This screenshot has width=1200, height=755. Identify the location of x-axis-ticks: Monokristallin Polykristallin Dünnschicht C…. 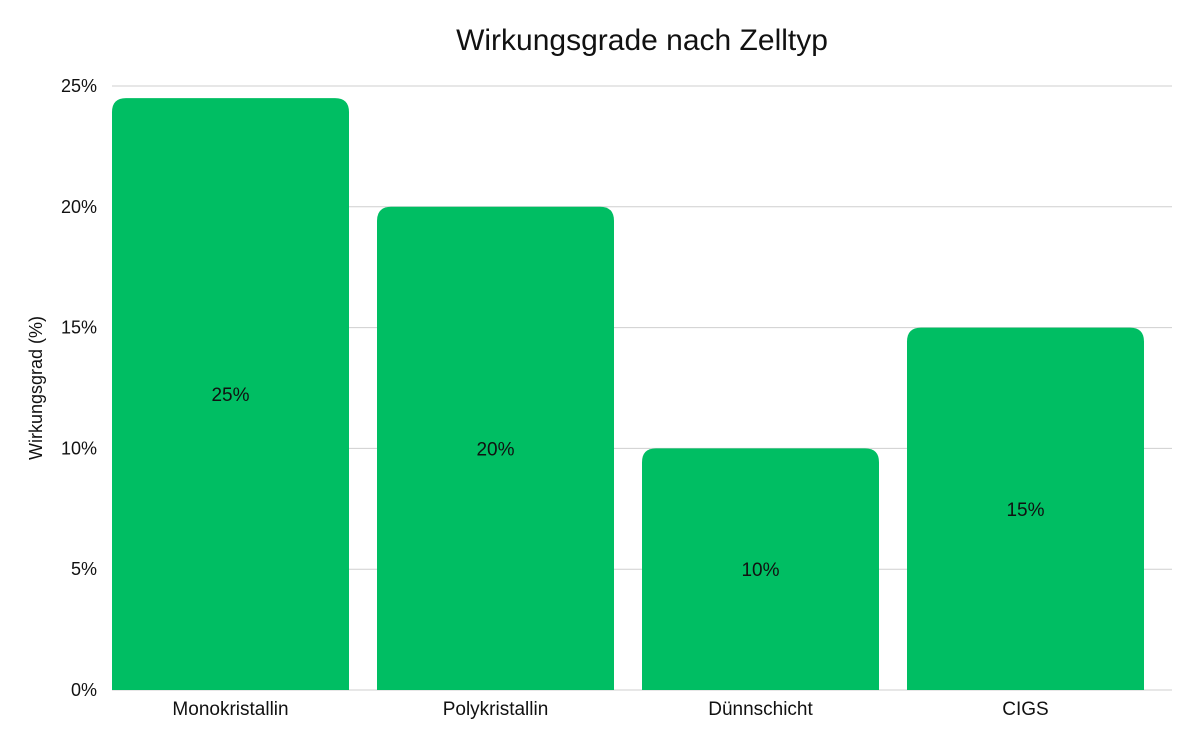
(610, 709).